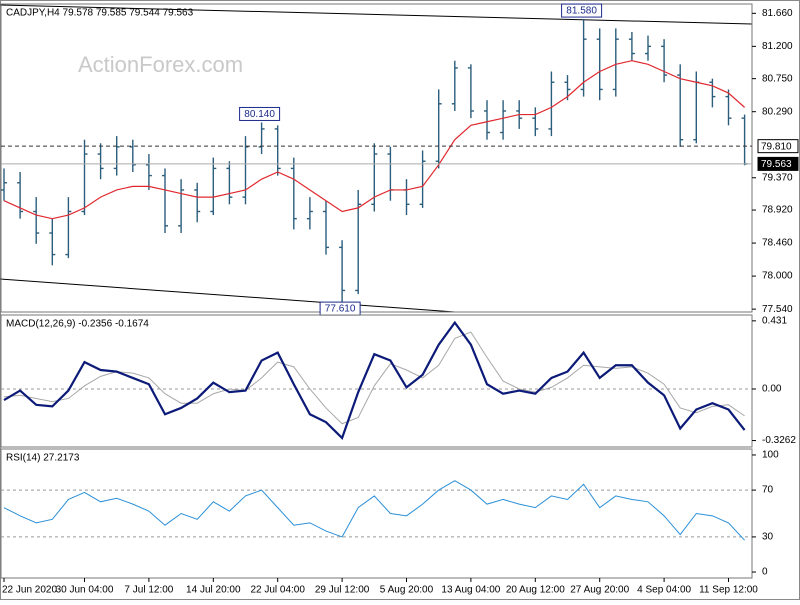 The image size is (800, 605). Describe the element at coordinates (407, 590) in the screenshot. I see `x-tick-label: 5 Aug 20:00` at that location.